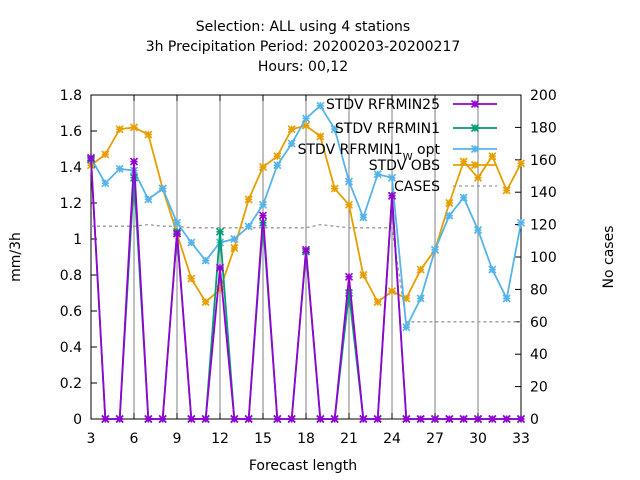  I want to click on x-tick-label: 15, so click(263, 439).